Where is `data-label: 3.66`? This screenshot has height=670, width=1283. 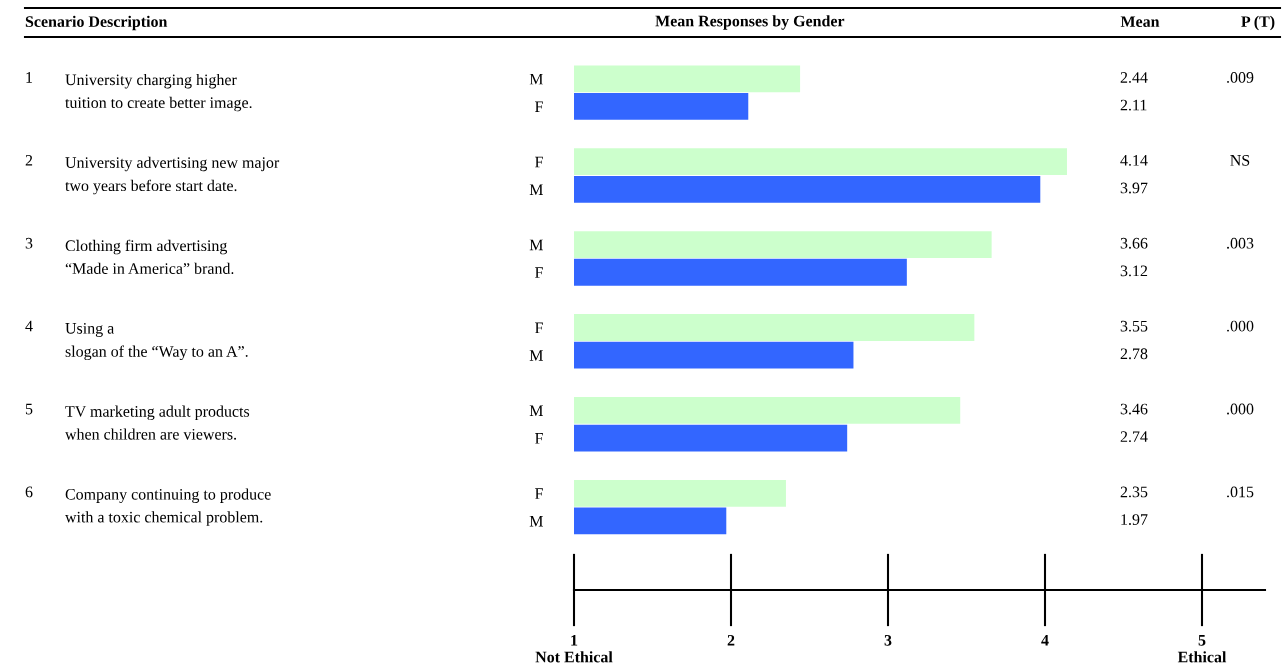 data-label: 3.66 is located at coordinates (1134, 243).